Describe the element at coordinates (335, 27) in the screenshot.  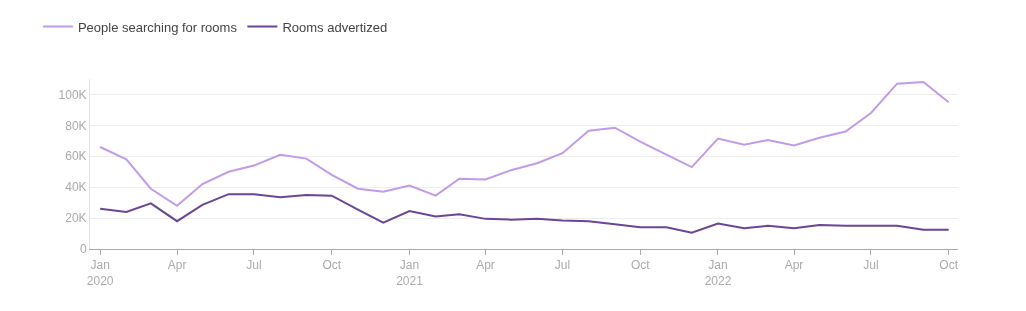
I see `legend-label: Rooms advertized` at that location.